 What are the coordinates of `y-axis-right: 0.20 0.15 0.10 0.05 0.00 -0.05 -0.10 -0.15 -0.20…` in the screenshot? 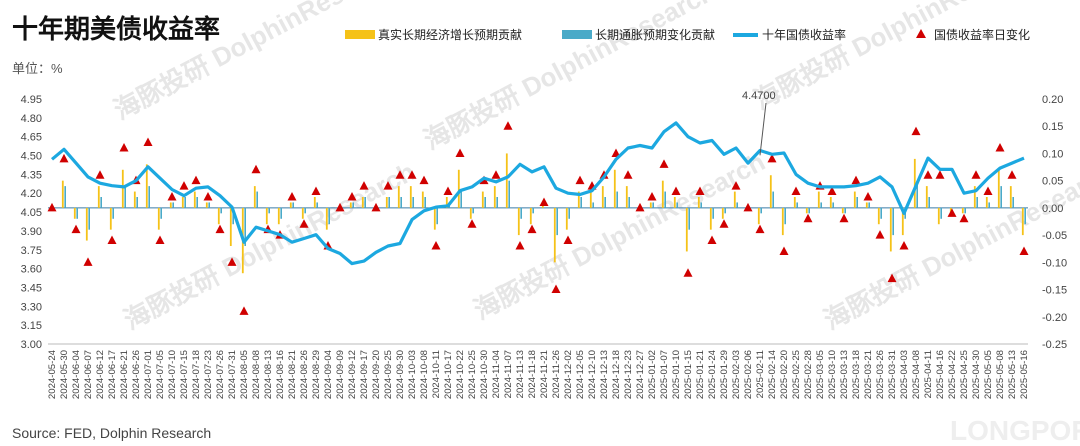 It's located at (1054, 222).